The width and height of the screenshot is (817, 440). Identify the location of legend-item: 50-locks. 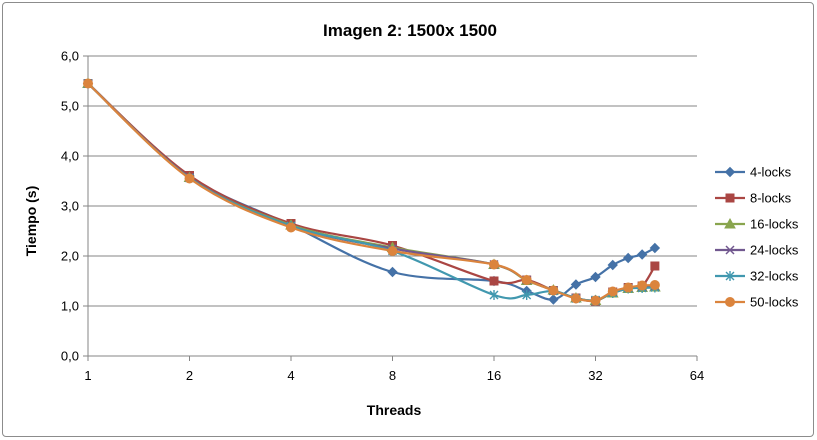
(757, 302).